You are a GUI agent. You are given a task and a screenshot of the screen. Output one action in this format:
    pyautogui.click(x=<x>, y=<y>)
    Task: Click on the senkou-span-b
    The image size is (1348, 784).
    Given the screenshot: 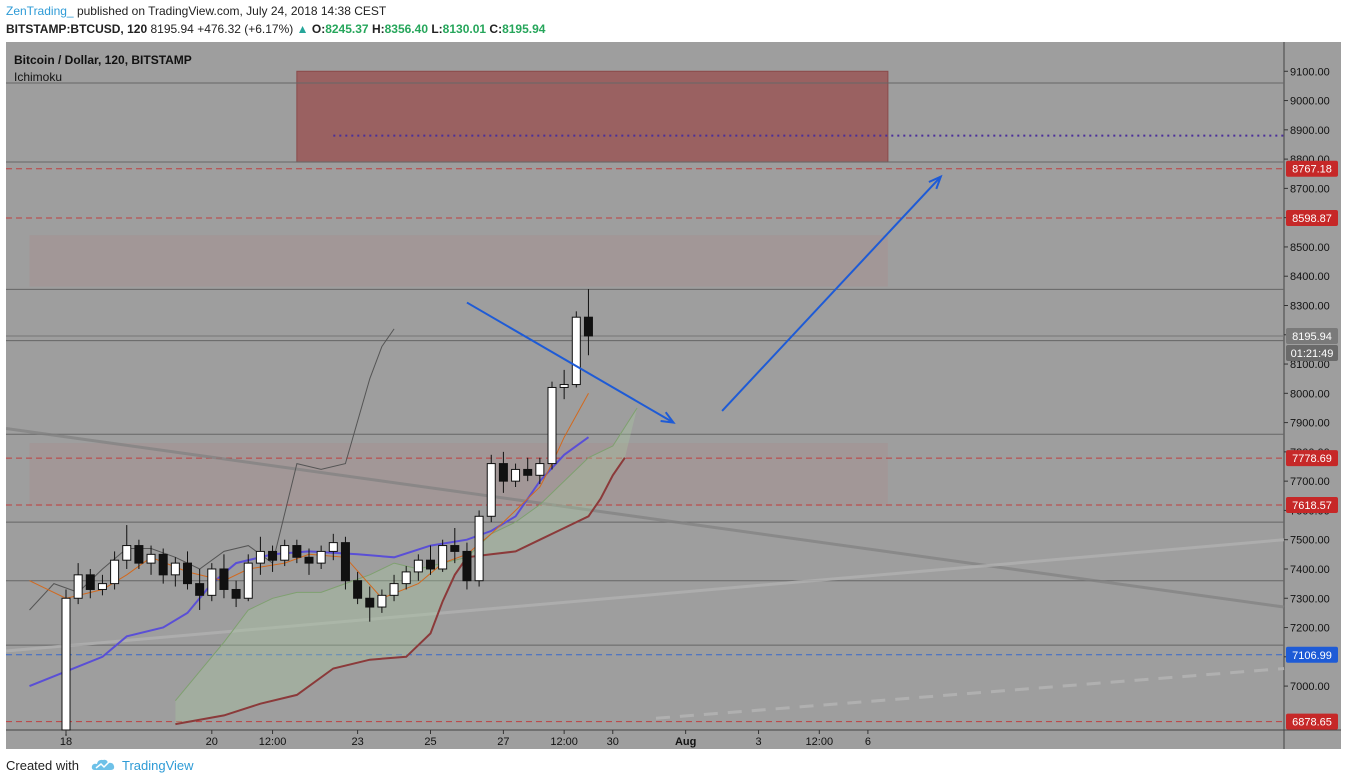 What is the action you would take?
    pyautogui.click(x=400, y=591)
    